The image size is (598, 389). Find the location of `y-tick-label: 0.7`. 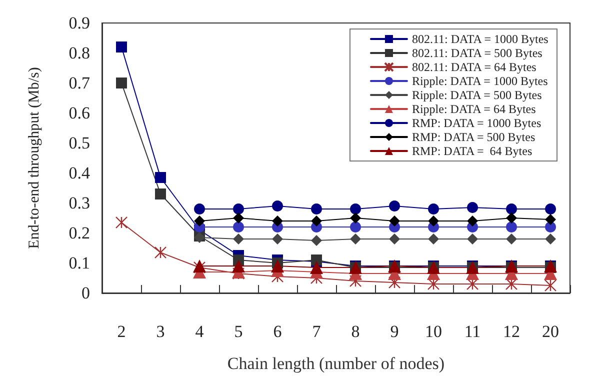

y-tick-label: 0.7 is located at coordinates (79, 83).